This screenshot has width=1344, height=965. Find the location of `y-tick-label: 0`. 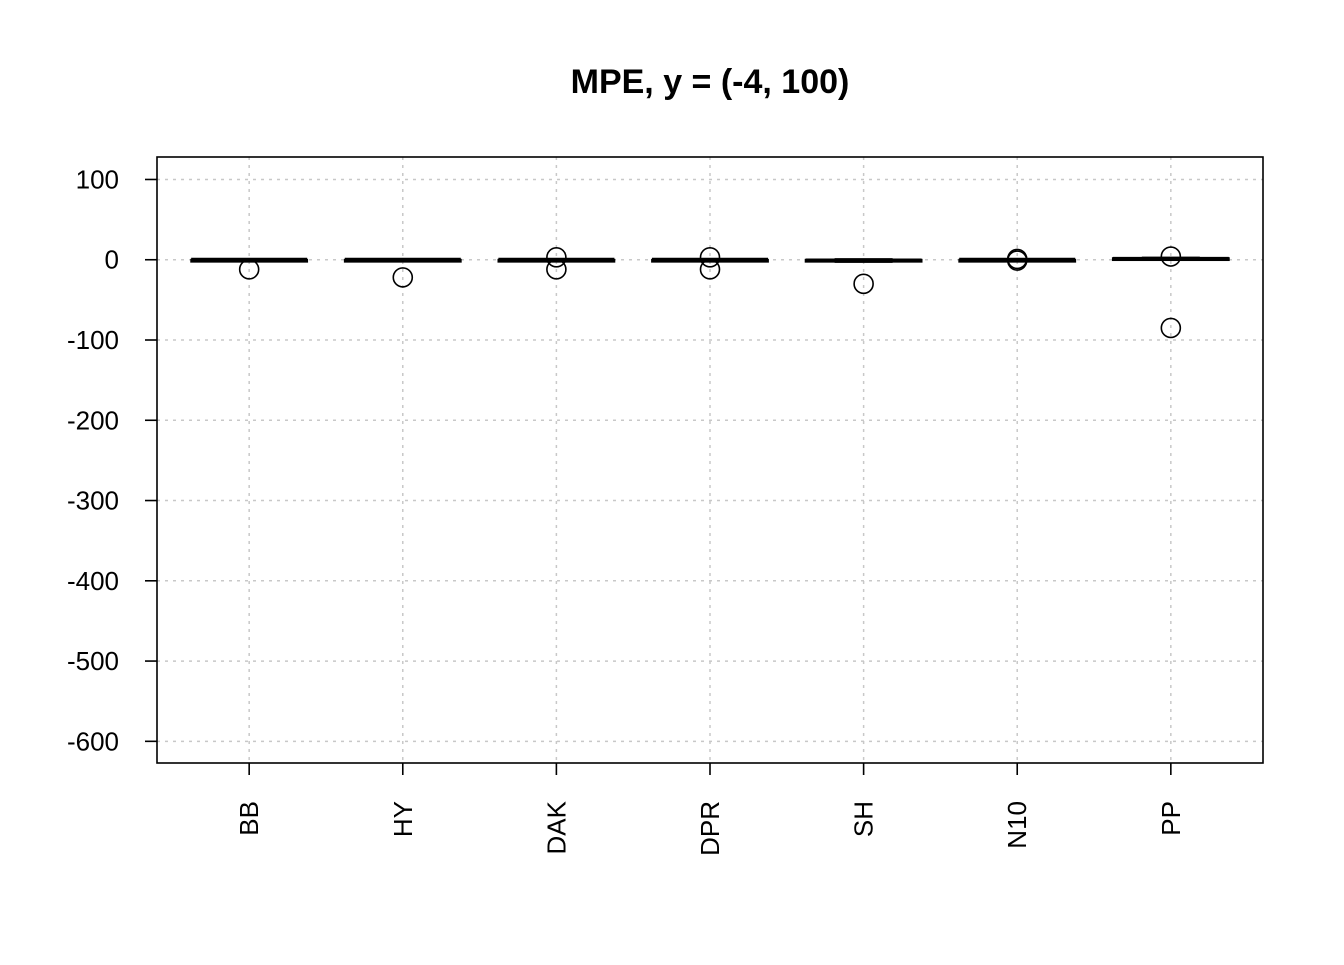

y-tick-label: 0 is located at coordinates (112, 260).